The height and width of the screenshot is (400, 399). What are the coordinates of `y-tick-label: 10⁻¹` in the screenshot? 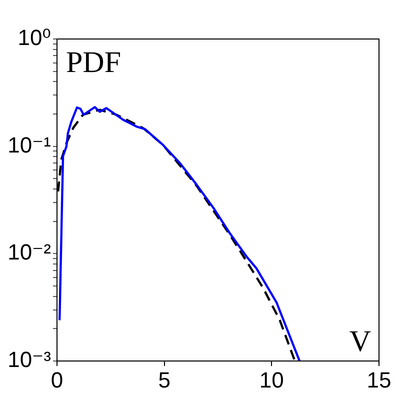 It's located at (29, 145).